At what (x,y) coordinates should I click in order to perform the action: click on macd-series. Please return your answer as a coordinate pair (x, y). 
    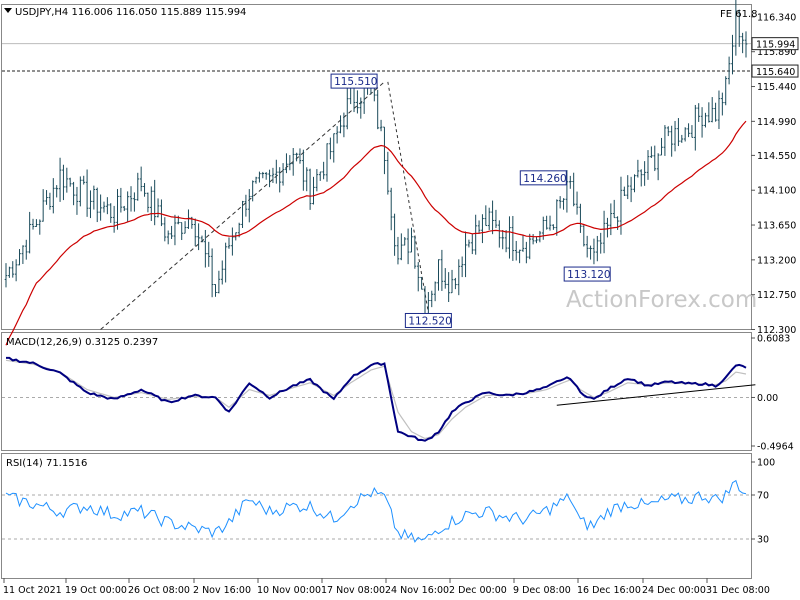
    Looking at the image, I should click on (379, 399).